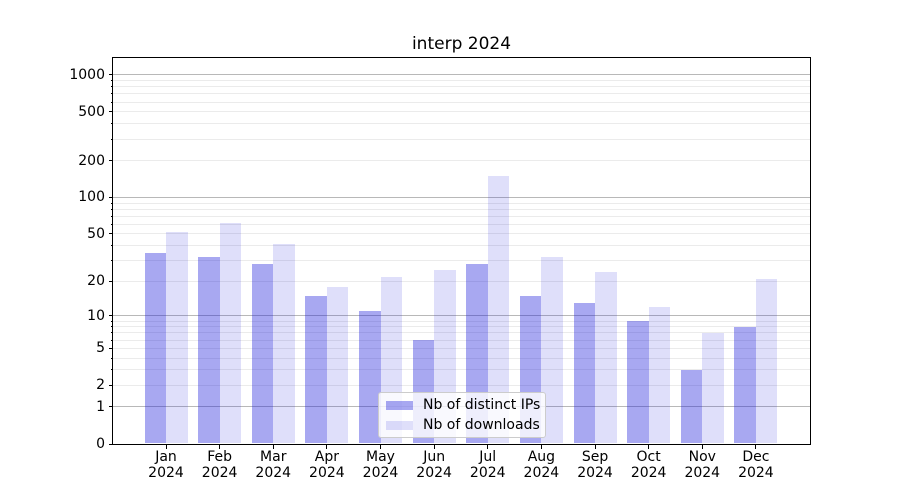 This screenshot has height=500, width=900. Describe the element at coordinates (380, 457) in the screenshot. I see `x-tick-label-month: May` at that location.